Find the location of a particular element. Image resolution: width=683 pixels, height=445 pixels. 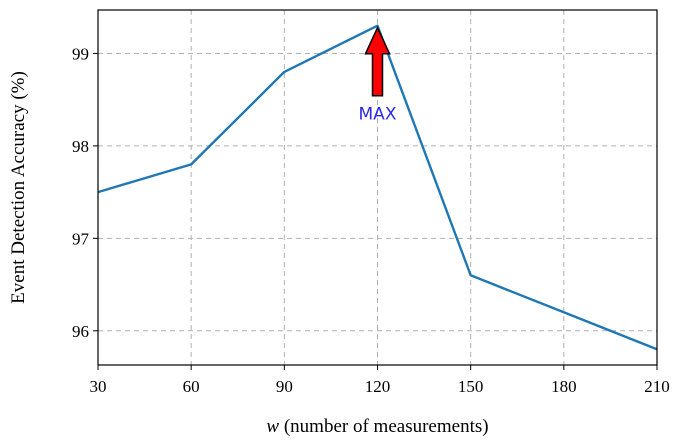

max-arrow is located at coordinates (377, 61).